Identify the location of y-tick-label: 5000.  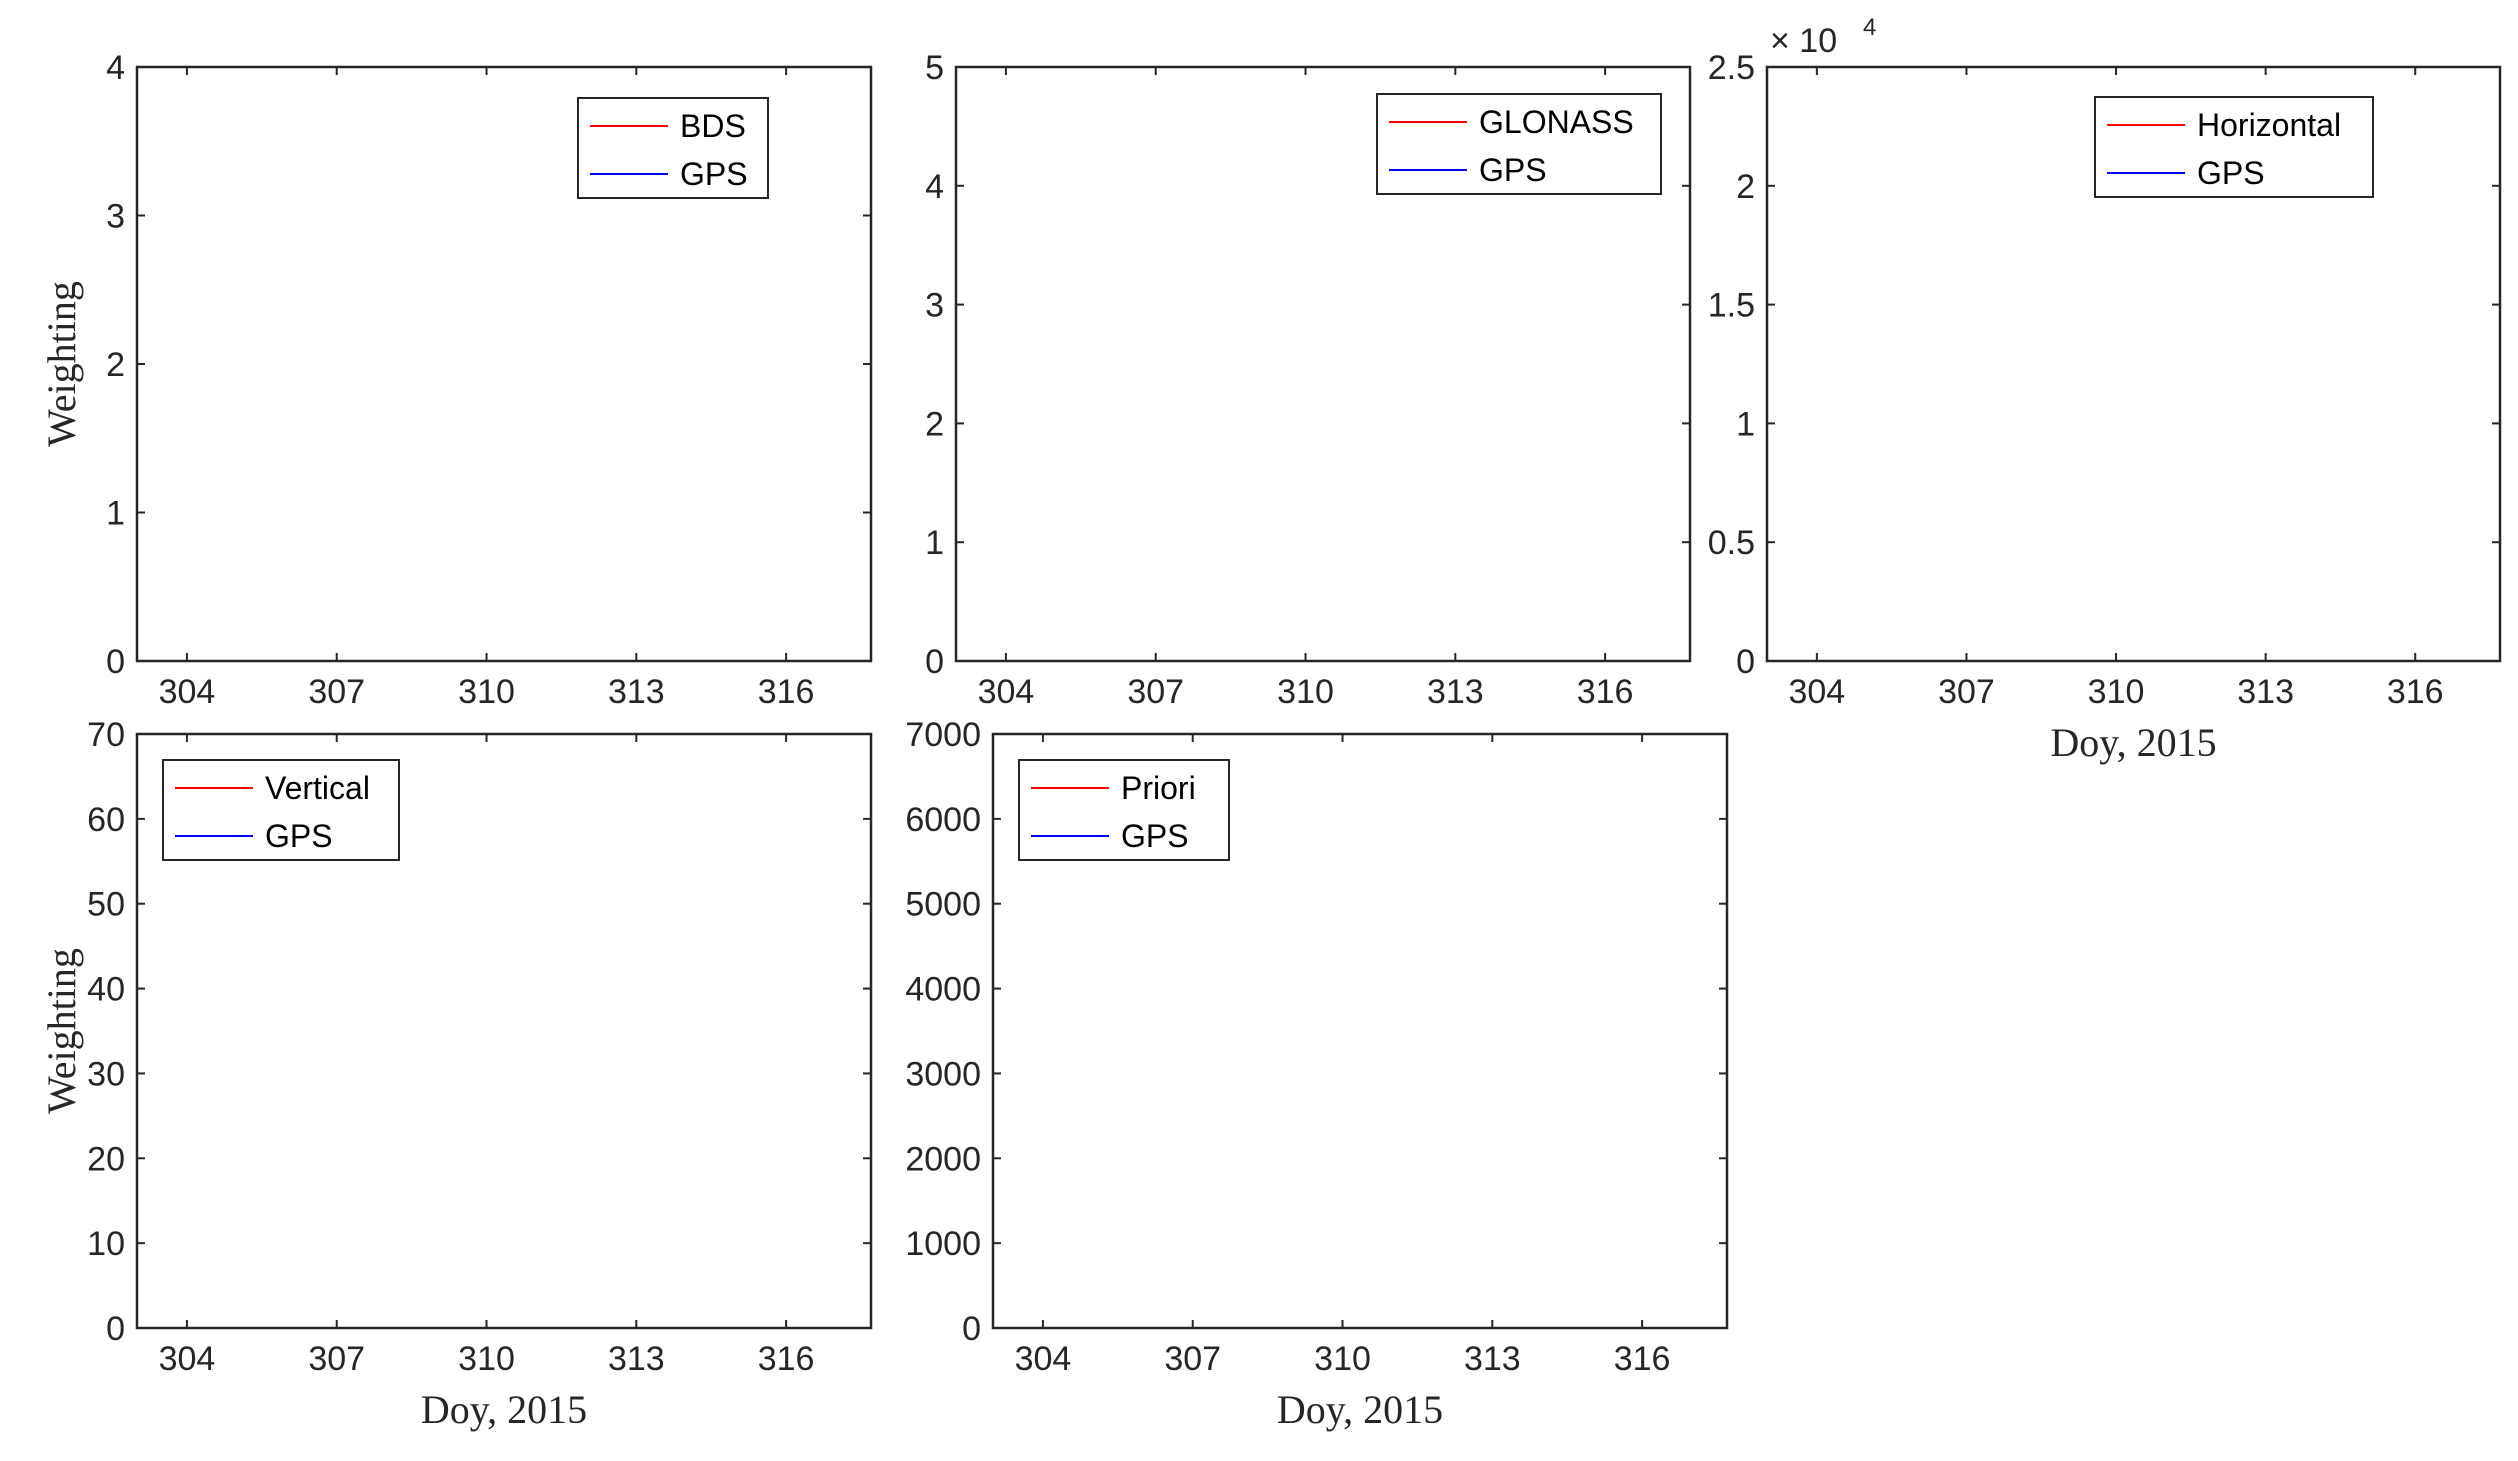
(943, 905).